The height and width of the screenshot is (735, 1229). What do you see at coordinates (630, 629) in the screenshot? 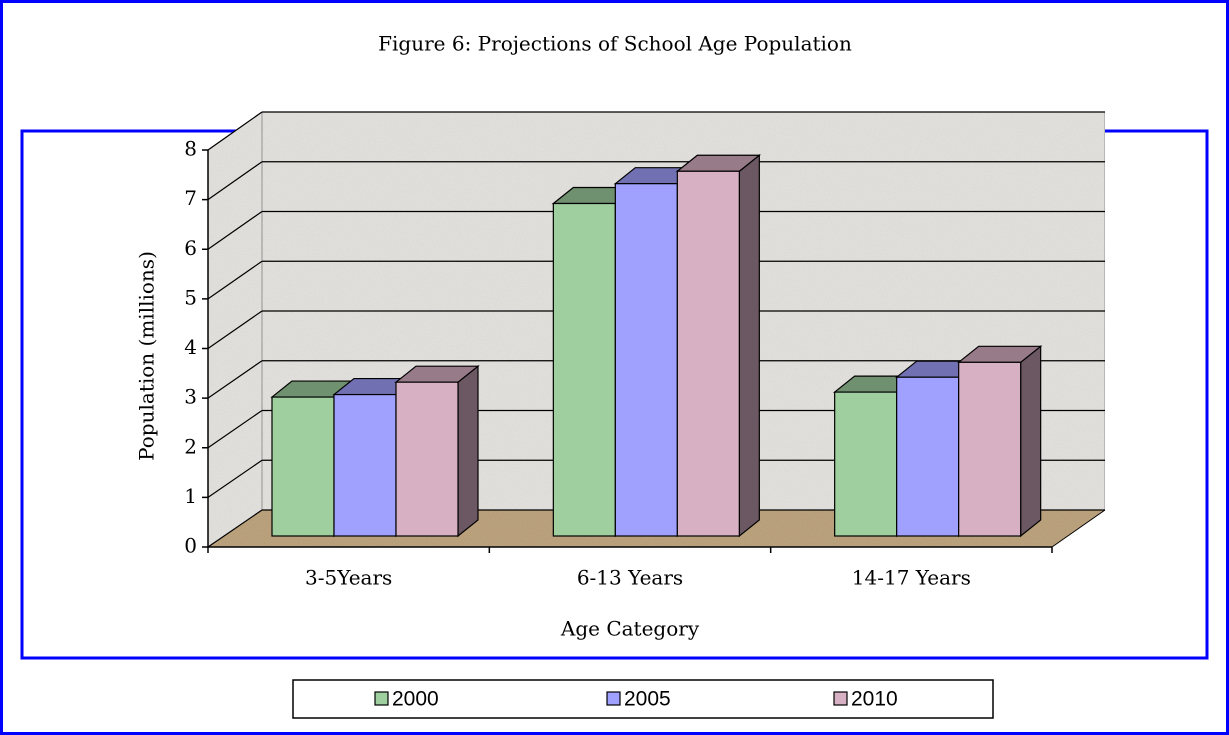
I see `x-axis-title: Age Category` at bounding box center [630, 629].